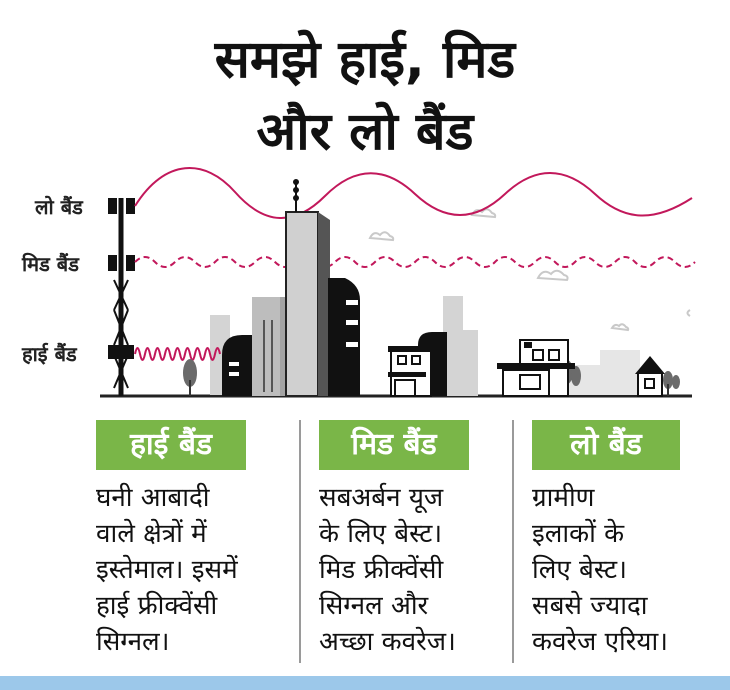 The width and height of the screenshot is (730, 690). What do you see at coordinates (157, 606) in the screenshot?
I see `description-line: हाई फ्रीक्वेंसी` at bounding box center [157, 606].